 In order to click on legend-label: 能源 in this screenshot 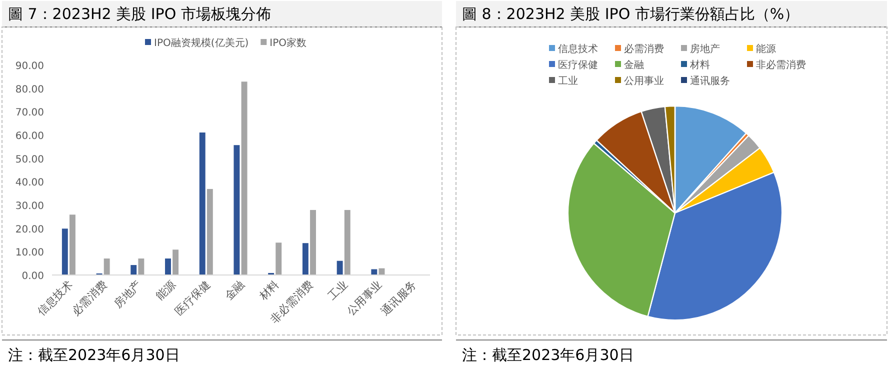, I will do `click(766, 49)`.